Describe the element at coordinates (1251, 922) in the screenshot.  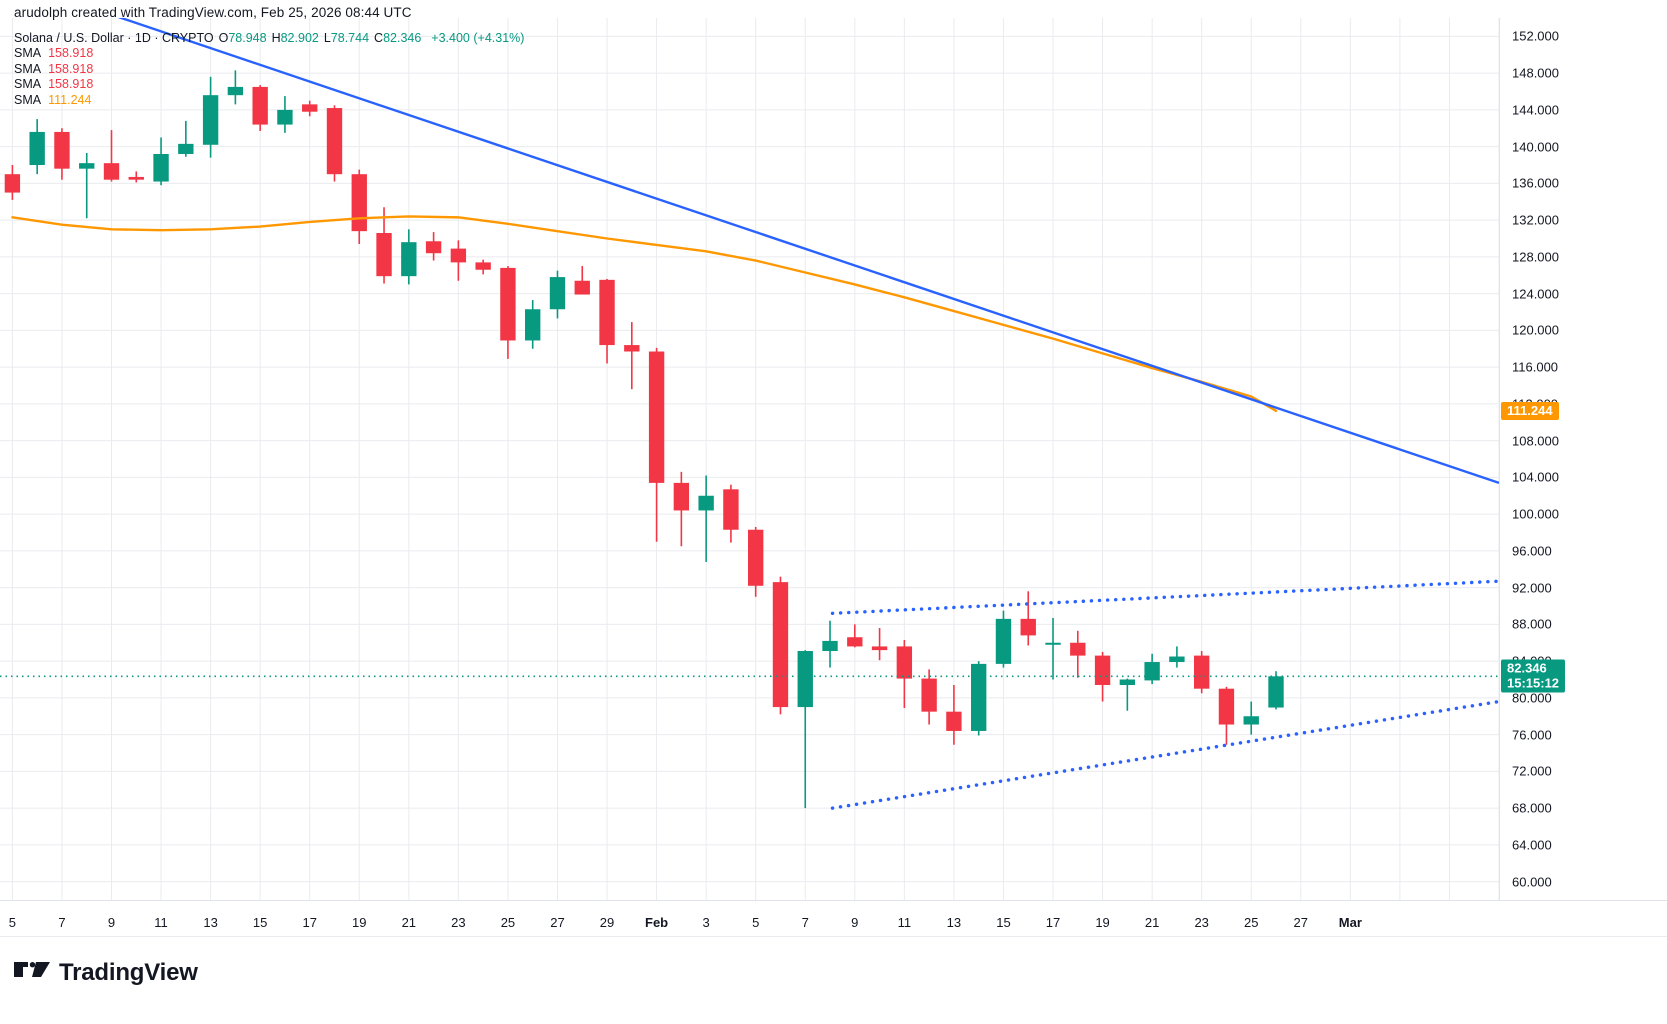
I see `time-axis-tick: 25` at that location.